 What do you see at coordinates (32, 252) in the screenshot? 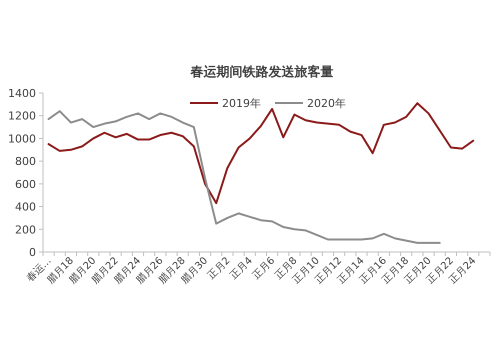
I see `y-tick-label: 0` at bounding box center [32, 252].